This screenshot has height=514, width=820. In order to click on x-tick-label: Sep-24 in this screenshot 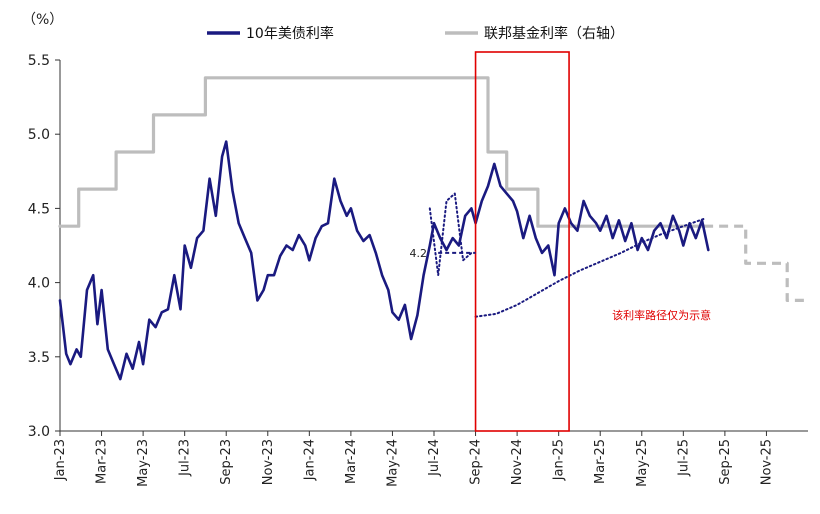, I will do `click(476, 462)`.